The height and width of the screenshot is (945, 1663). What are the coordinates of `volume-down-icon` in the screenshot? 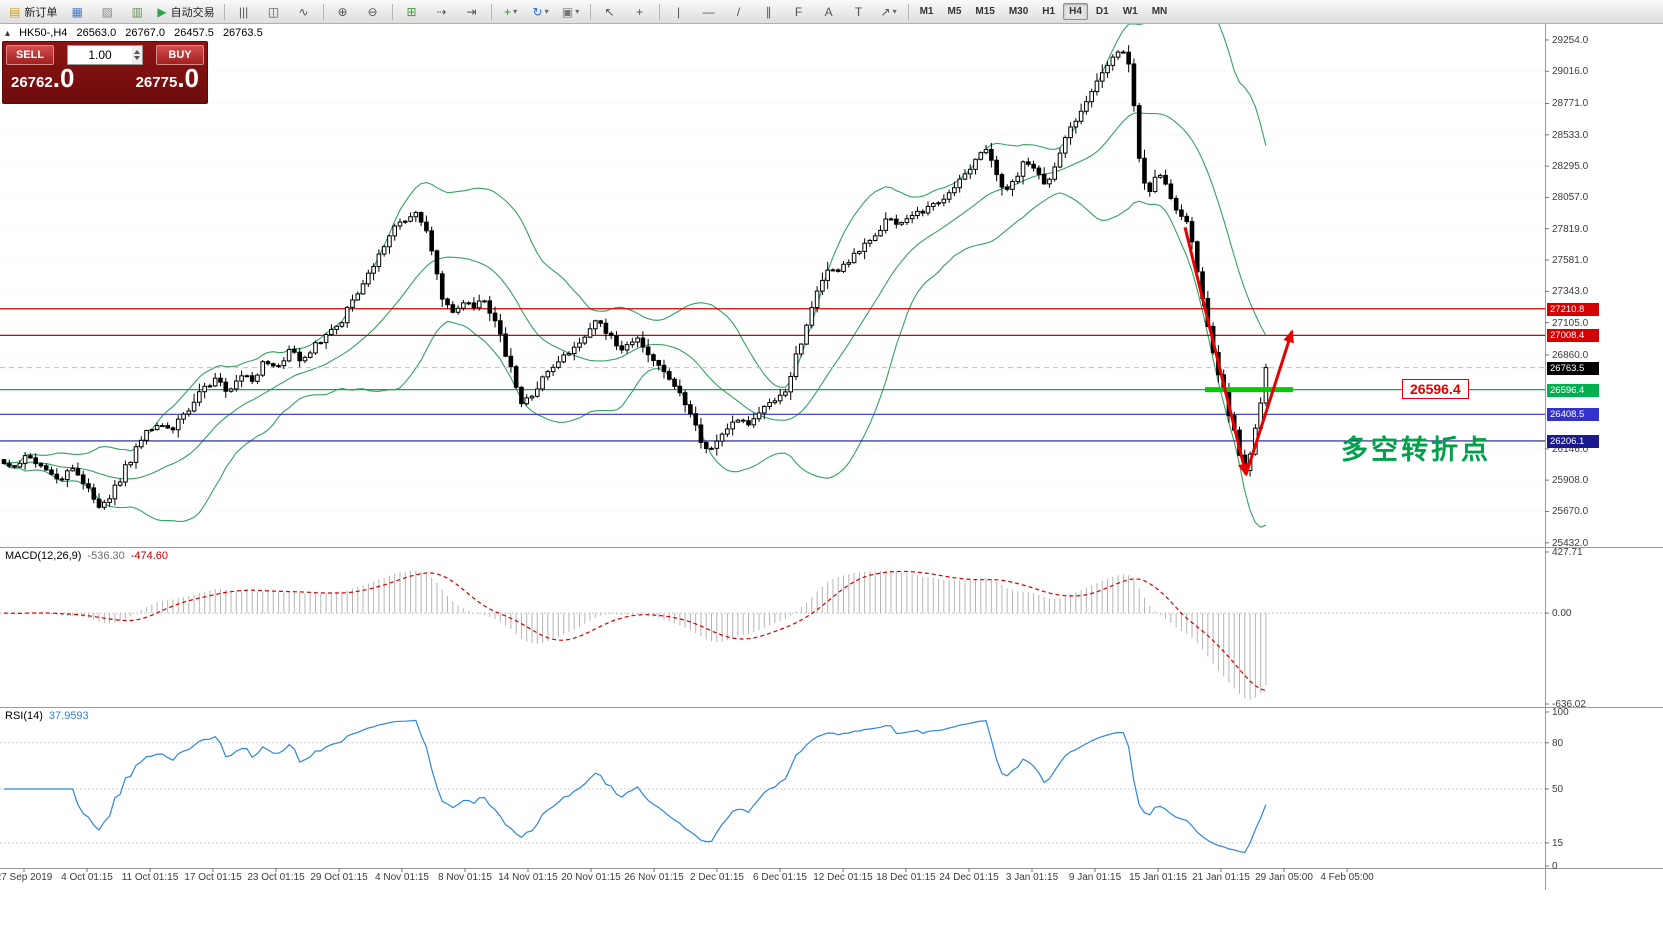 It's located at (137, 58).